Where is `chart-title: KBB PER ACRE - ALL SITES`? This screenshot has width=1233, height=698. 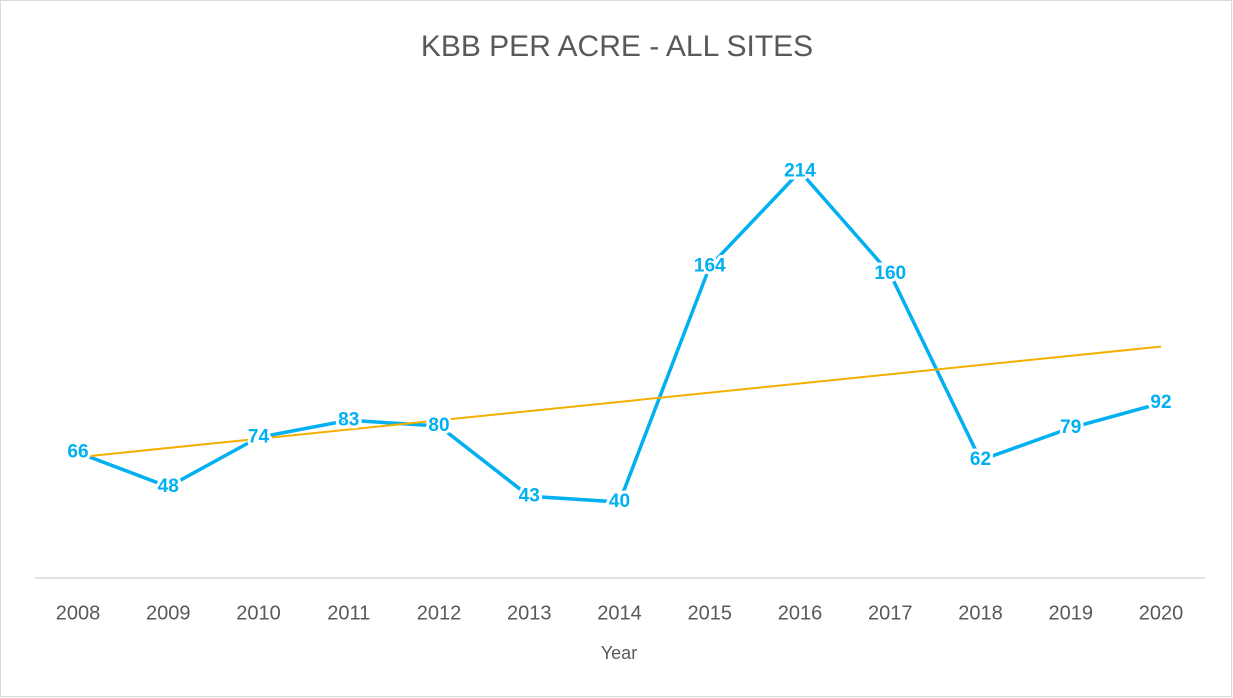 chart-title: KBB PER ACRE - ALL SITES is located at coordinates (617, 46).